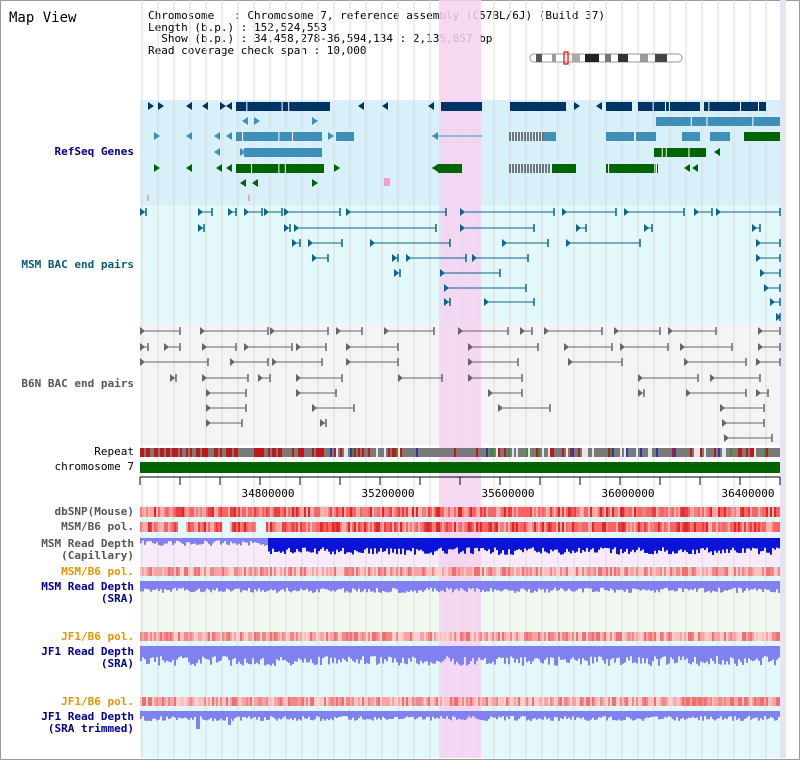 The height and width of the screenshot is (760, 800). What do you see at coordinates (646, 228) in the screenshot?
I see `msm-bac-pair-end` at bounding box center [646, 228].